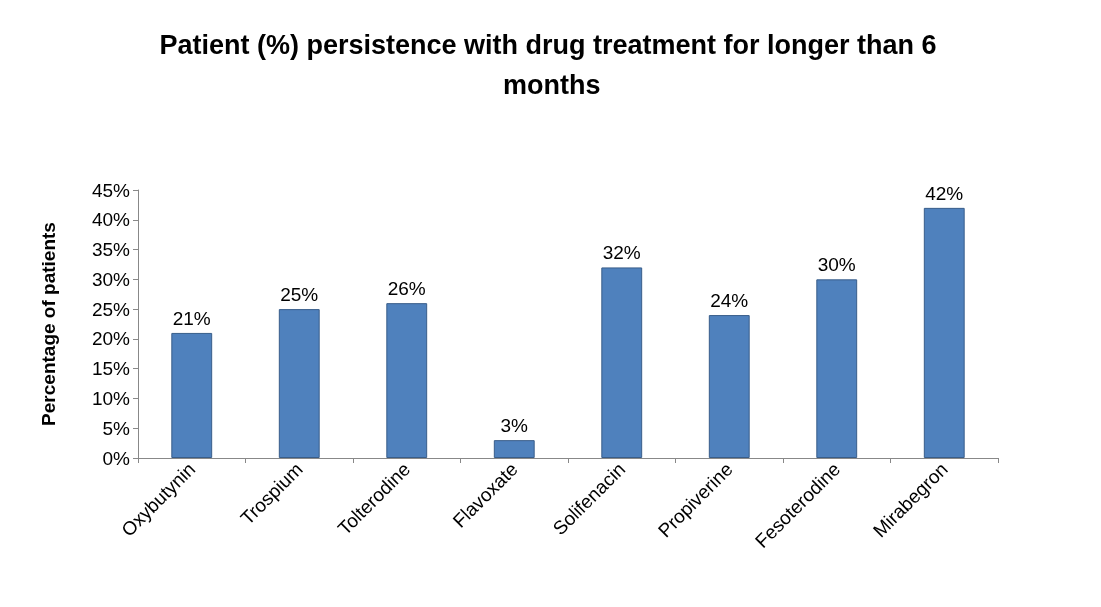 This screenshot has width=1101, height=607. Describe the element at coordinates (944, 193) in the screenshot. I see `data-label: 42%` at that location.